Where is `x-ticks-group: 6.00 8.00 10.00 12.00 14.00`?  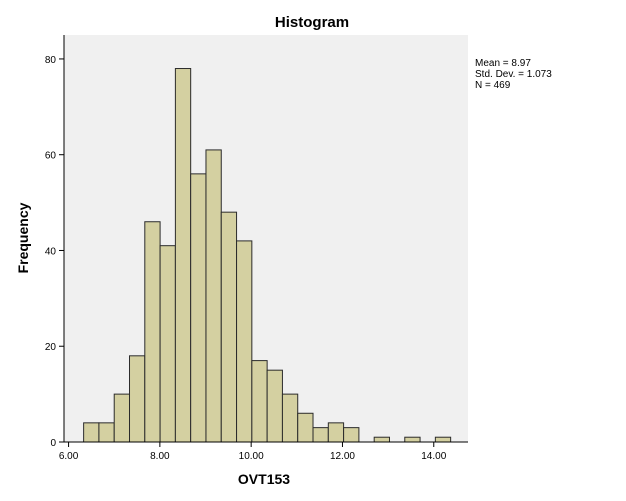 x-ticks-group: 6.00 8.00 10.00 12.00 14.00 is located at coordinates (253, 452).